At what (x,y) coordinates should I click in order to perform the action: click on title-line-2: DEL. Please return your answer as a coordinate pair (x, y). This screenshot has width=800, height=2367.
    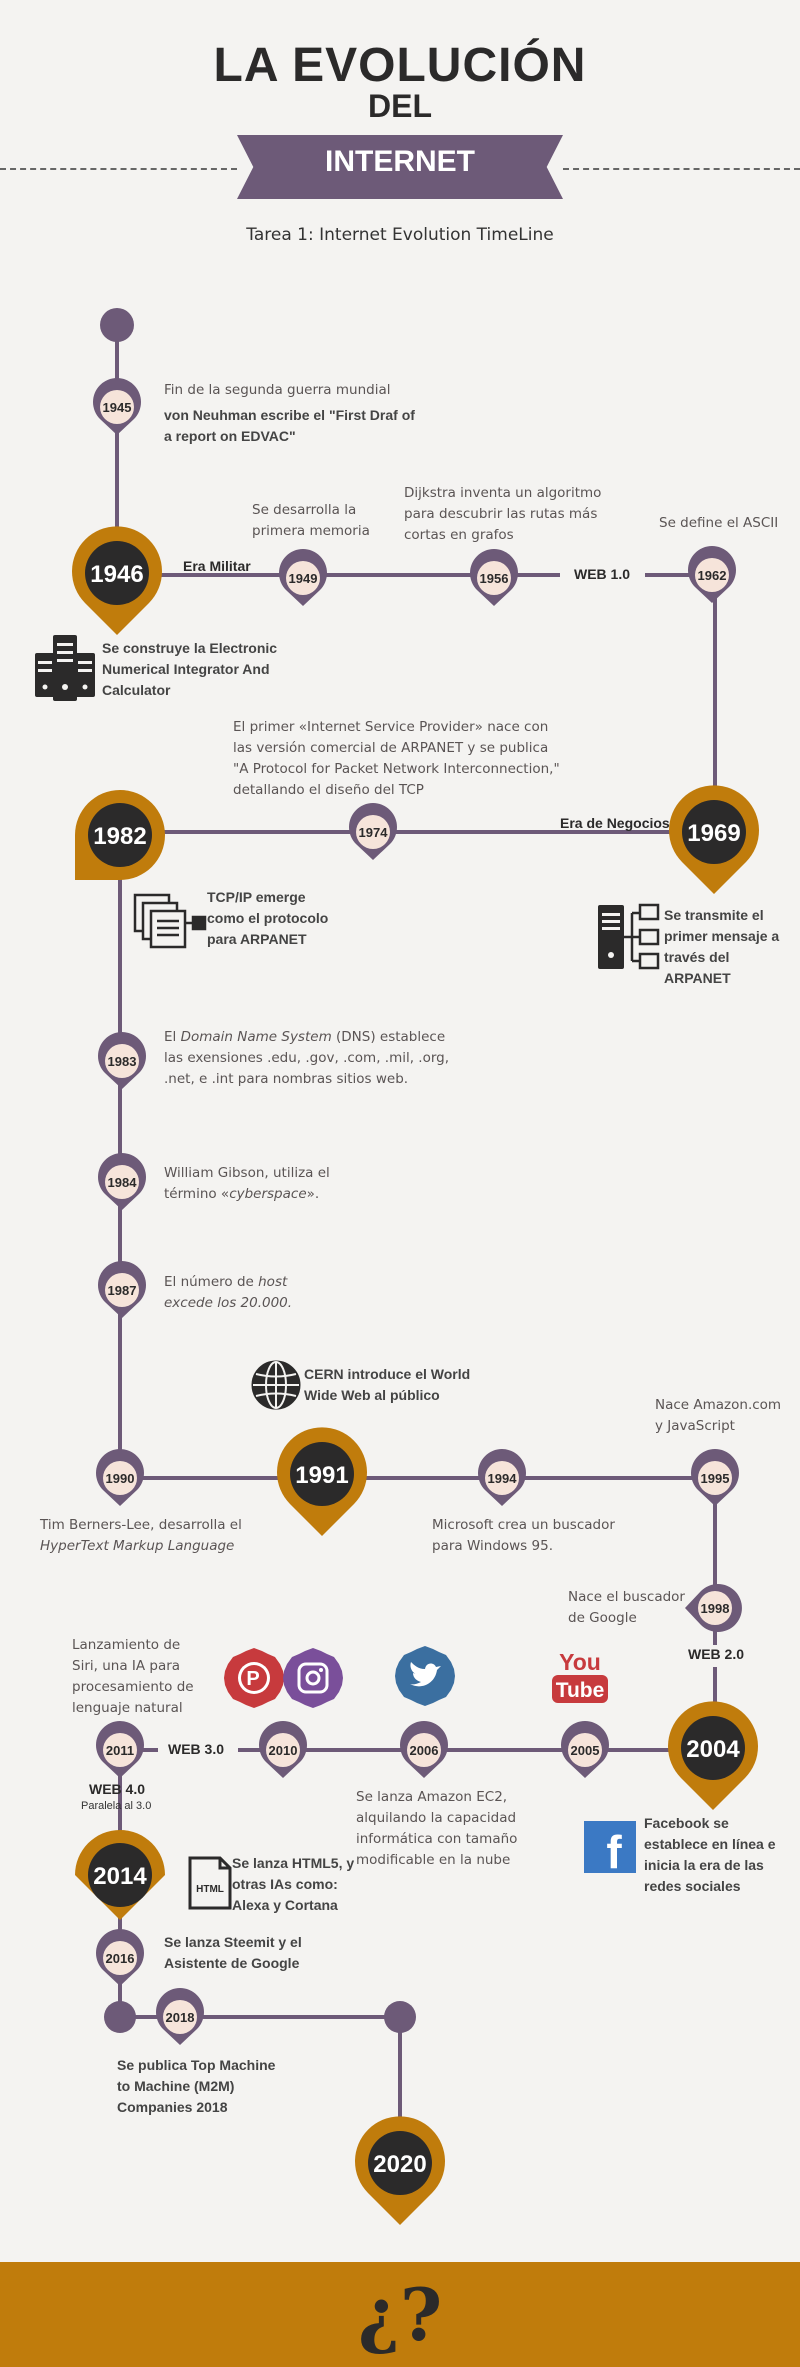
    Looking at the image, I should click on (400, 106).